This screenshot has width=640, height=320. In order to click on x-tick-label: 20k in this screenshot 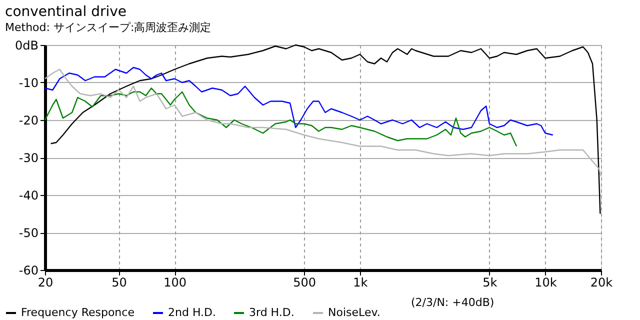, I will do `click(601, 283)`.